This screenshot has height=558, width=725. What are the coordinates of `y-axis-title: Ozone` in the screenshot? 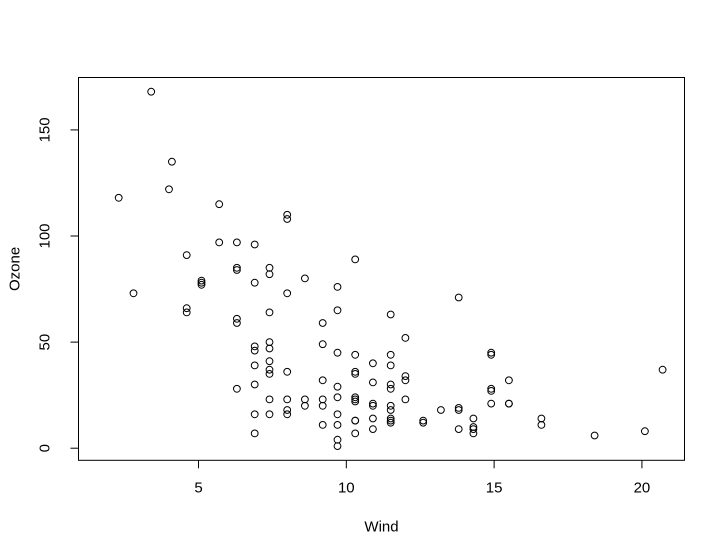 It's located at (15, 269).